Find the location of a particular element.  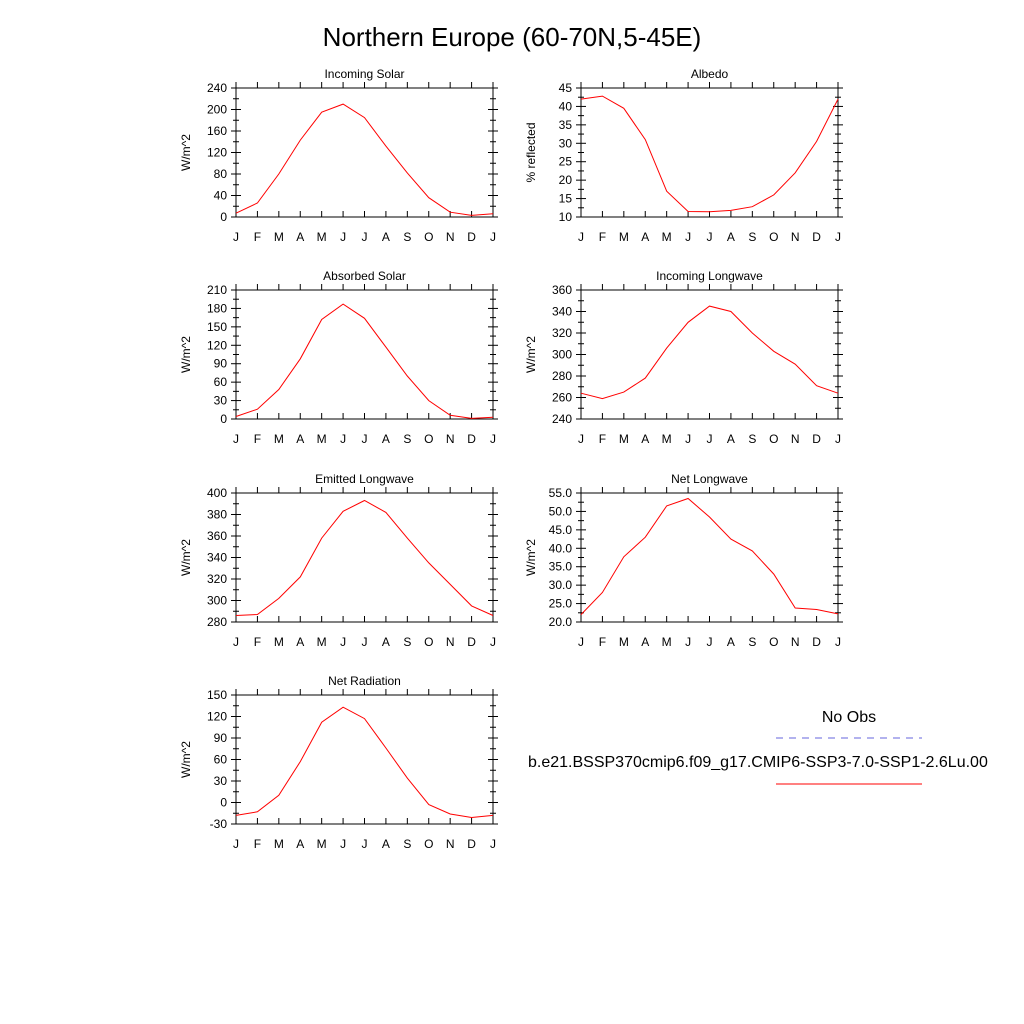

absorbed-solar-y-axis-label: W/m^2 is located at coordinates (186, 354).